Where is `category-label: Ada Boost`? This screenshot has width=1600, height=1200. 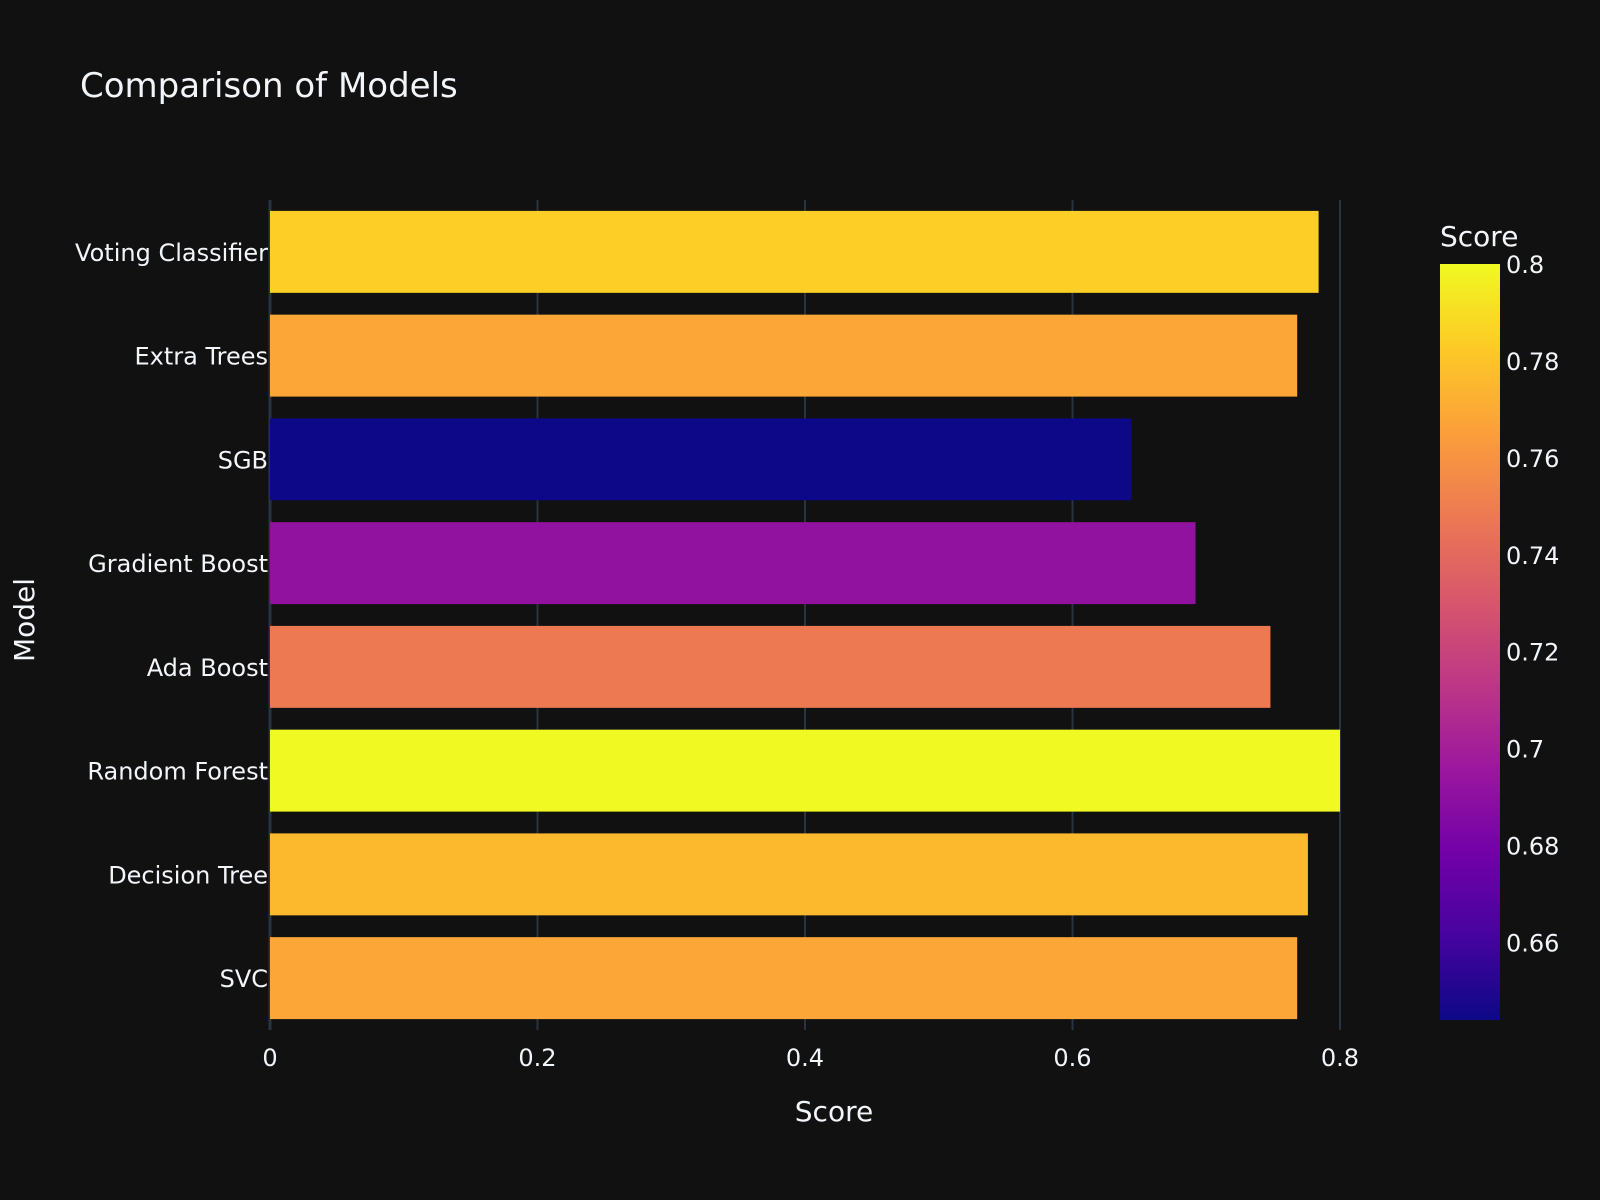 category-label: Ada Boost is located at coordinates (207, 668).